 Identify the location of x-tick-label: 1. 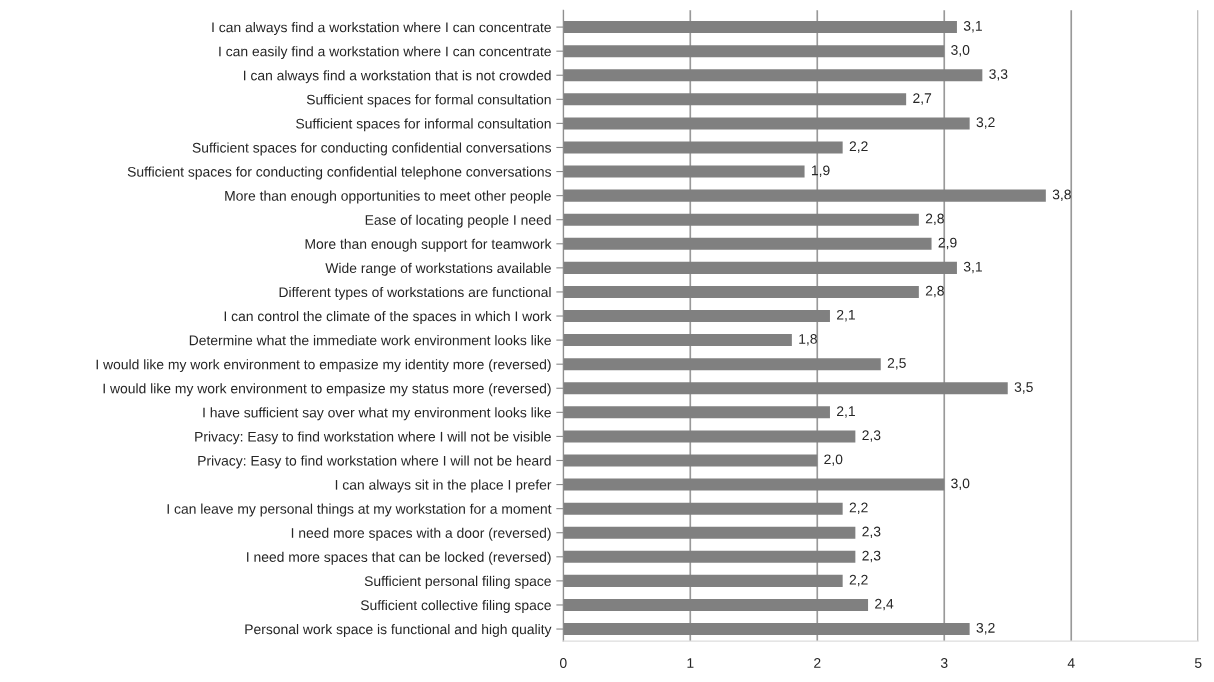
(690, 663).